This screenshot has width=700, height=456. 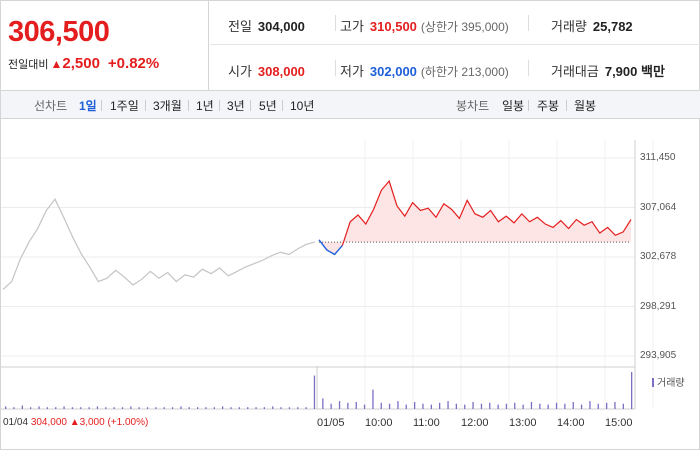 I want to click on tab-10year: 10년, so click(x=302, y=106).